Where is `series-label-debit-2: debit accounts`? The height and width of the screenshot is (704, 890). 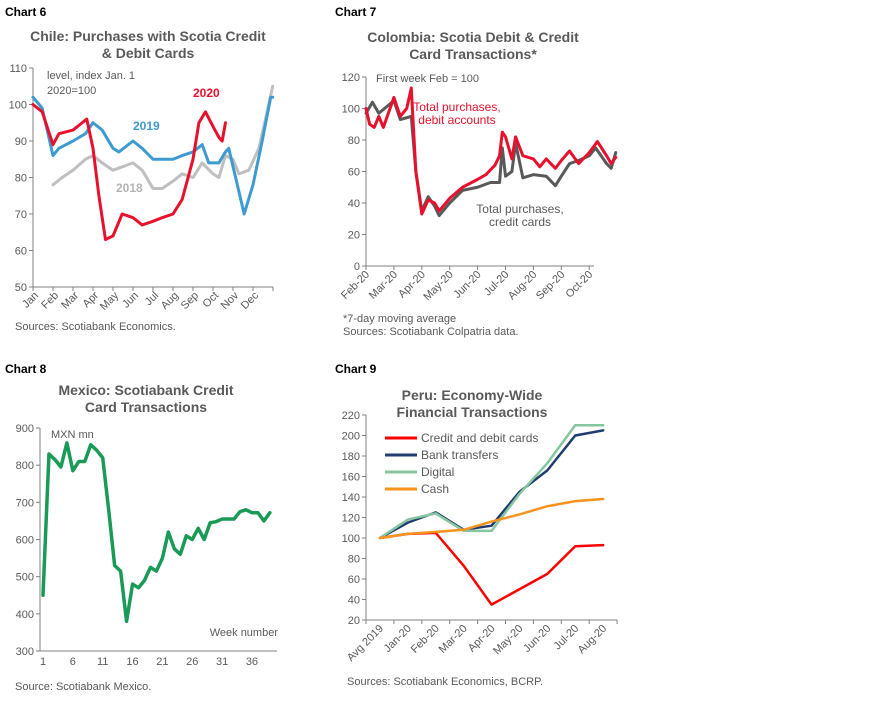 series-label-debit-2: debit accounts is located at coordinates (456, 120).